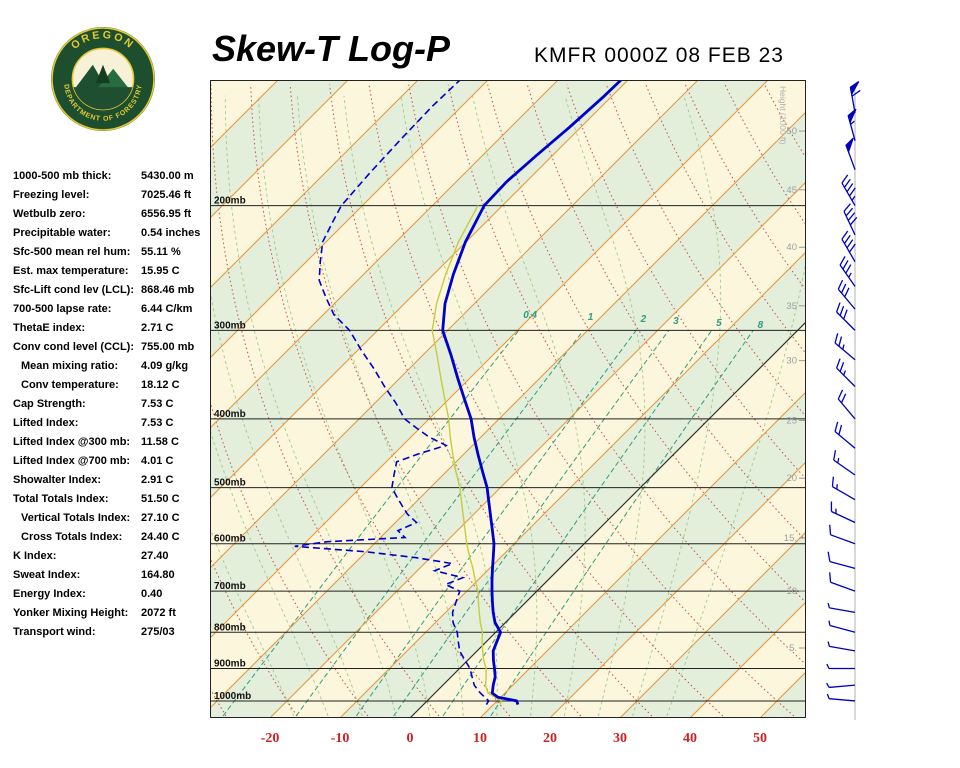 This screenshot has height=768, width=960. Describe the element at coordinates (783, 115) in the screenshot. I see `height-axis-title: Height (1000 ft)` at that location.